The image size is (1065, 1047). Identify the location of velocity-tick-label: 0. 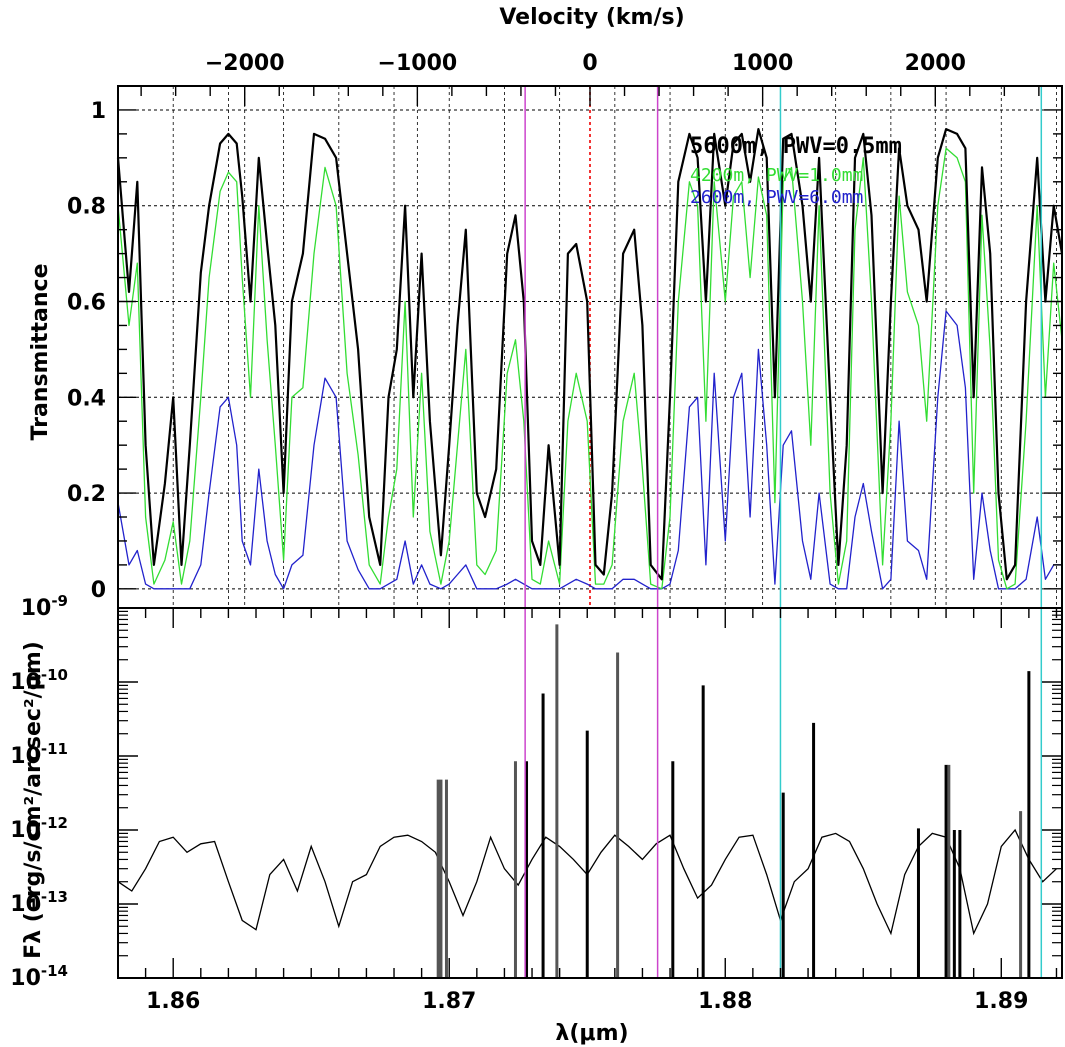
(589, 63).